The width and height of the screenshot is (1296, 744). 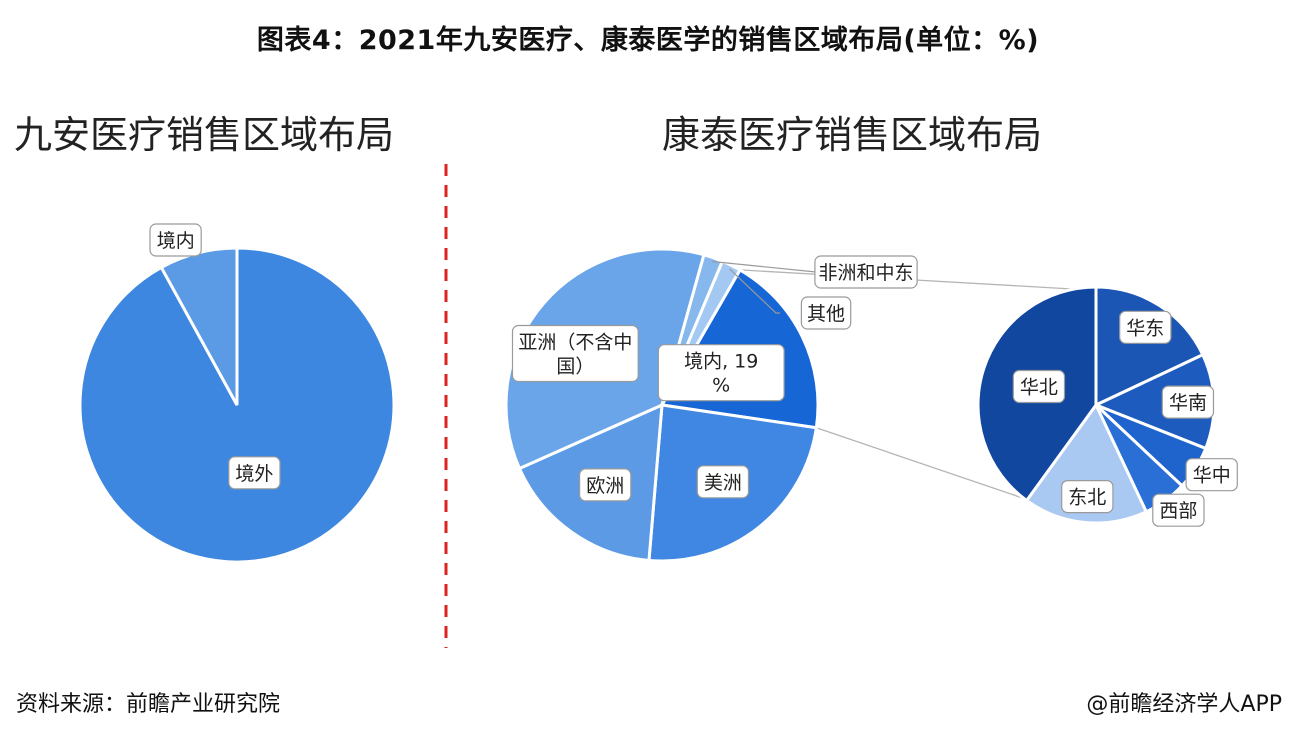 I want to click on breakout-pie-label-5: 华北, so click(x=1039, y=386).